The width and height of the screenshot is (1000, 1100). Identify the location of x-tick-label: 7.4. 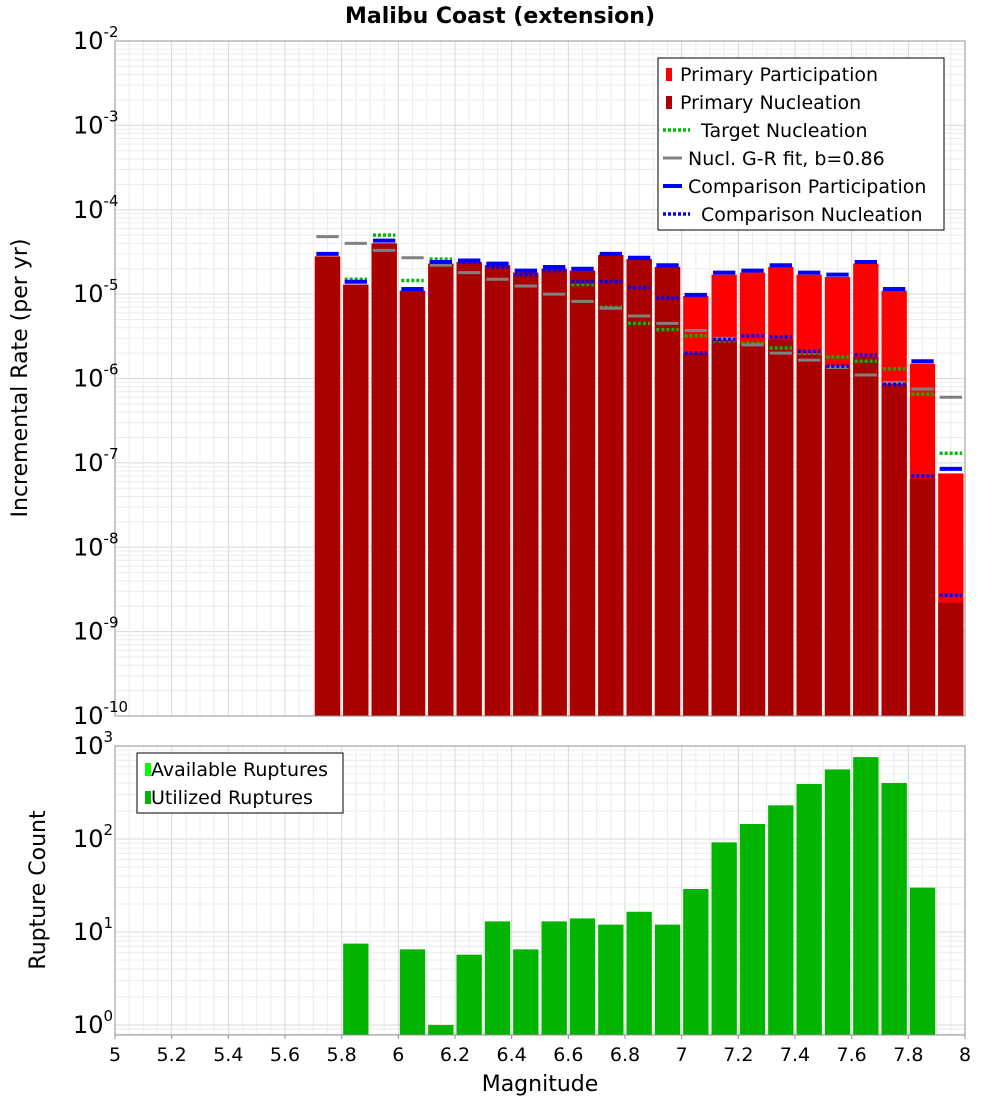
(795, 1055).